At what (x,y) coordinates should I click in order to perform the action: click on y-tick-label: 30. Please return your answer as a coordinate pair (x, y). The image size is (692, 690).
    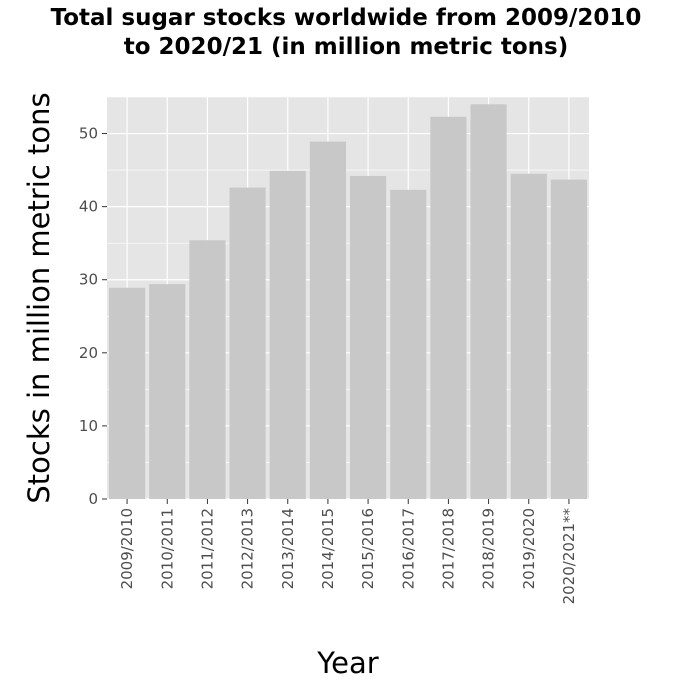
    Looking at the image, I should click on (88, 280).